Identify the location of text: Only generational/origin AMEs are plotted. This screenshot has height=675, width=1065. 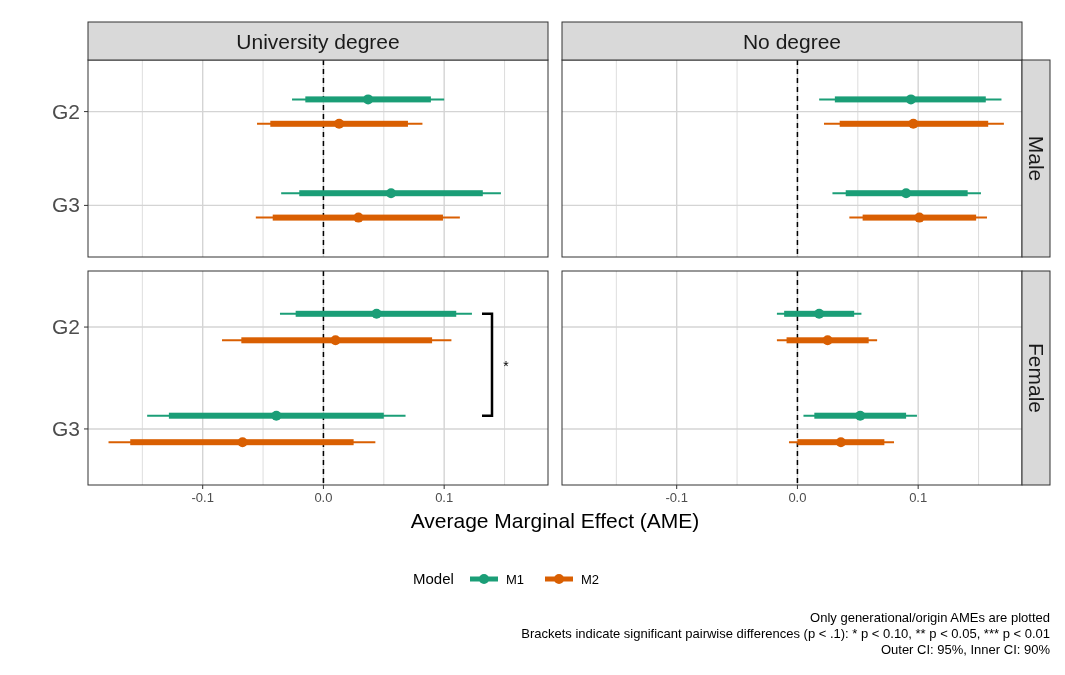
(930, 617).